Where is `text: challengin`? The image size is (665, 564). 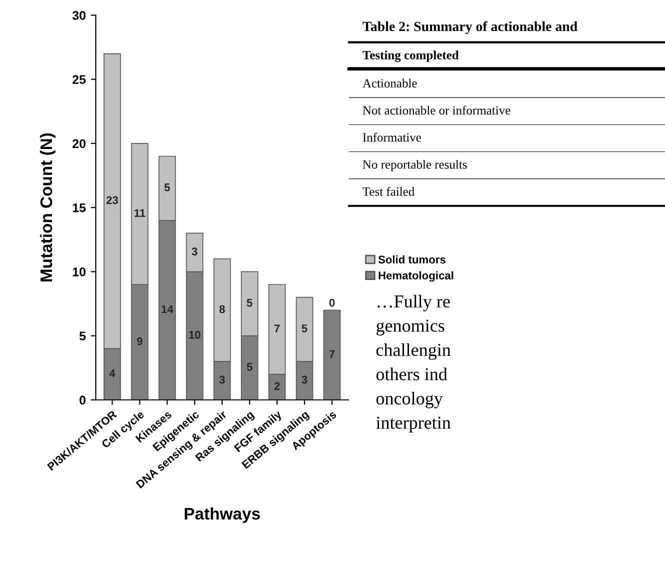
text: challengin is located at coordinates (413, 351).